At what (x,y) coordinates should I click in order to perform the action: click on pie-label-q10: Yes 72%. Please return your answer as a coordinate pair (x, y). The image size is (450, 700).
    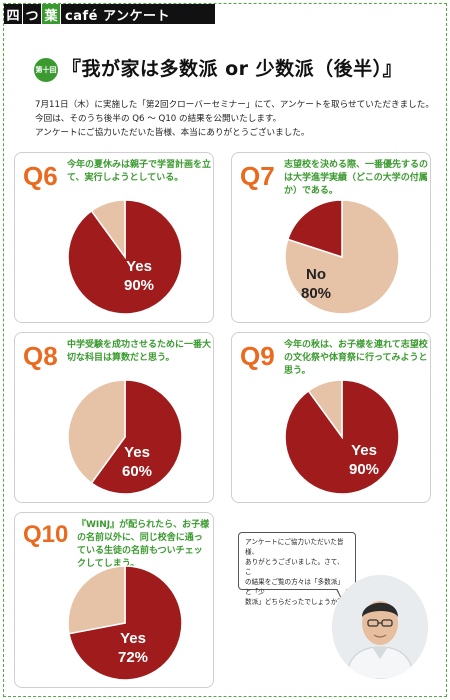
    Looking at the image, I should click on (133, 648).